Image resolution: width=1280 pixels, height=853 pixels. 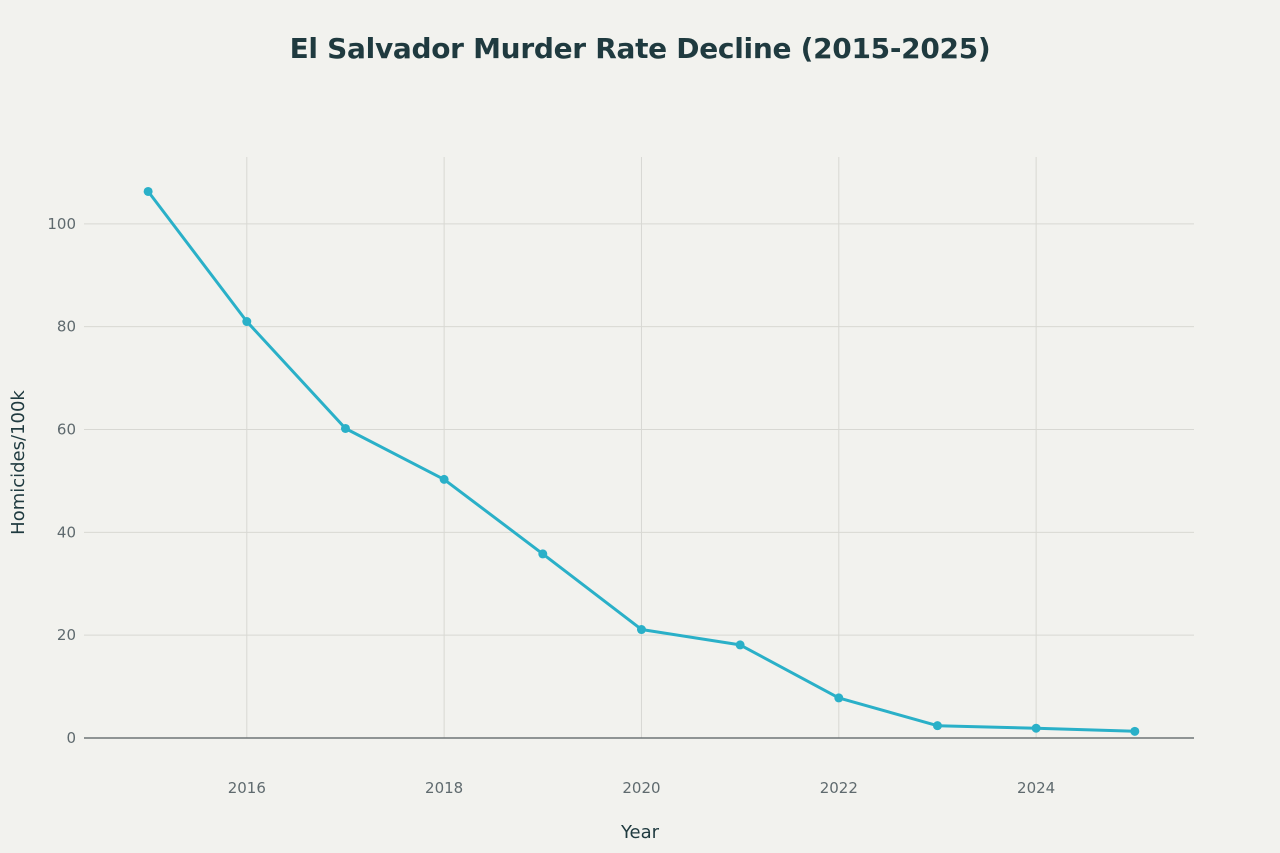 What do you see at coordinates (71, 738) in the screenshot?
I see `y-tick-label: 0` at bounding box center [71, 738].